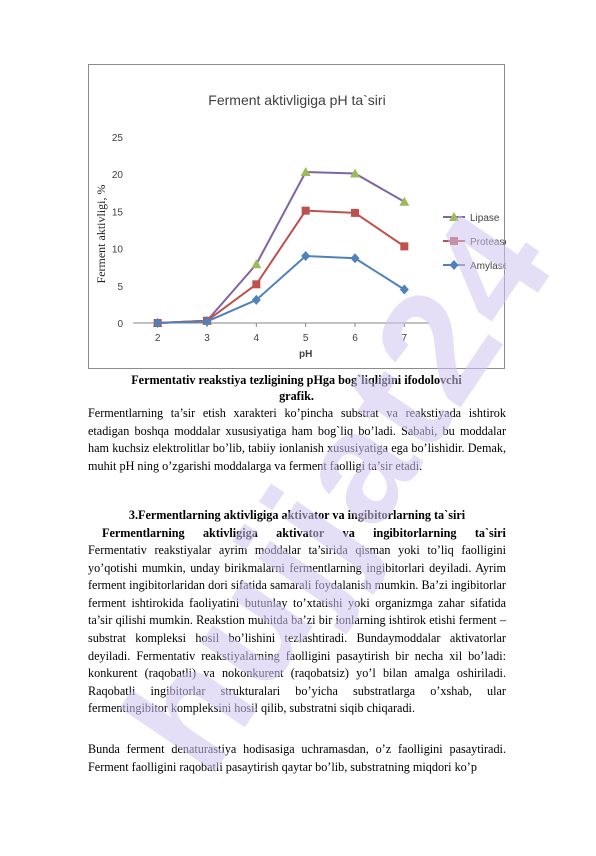  Describe the element at coordinates (488, 266) in the screenshot. I see `amylase-legend-label: Amylase` at that location.